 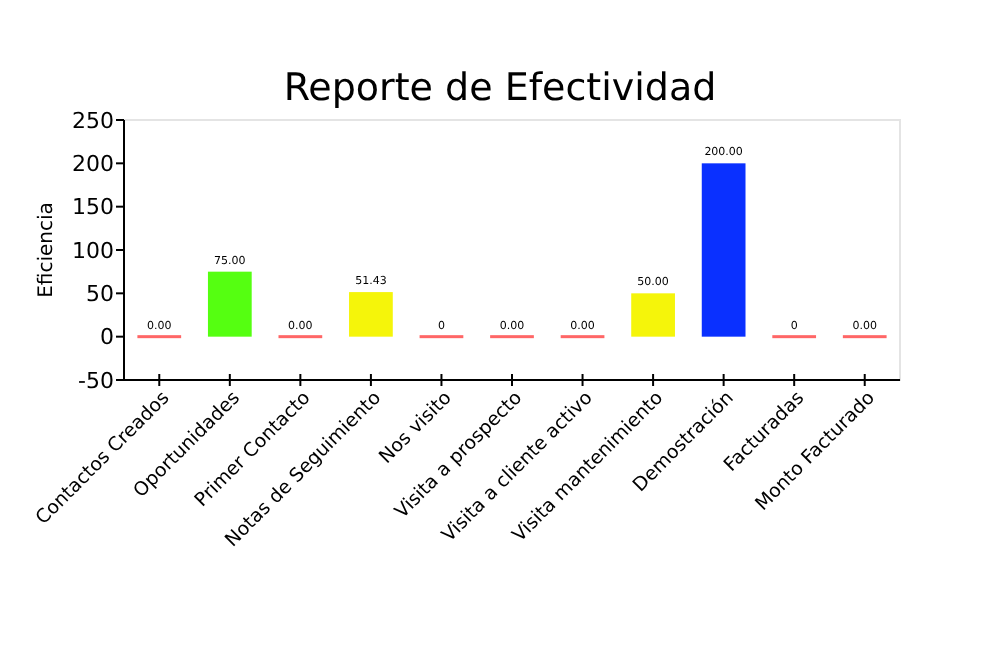 What do you see at coordinates (107, 337) in the screenshot?
I see `y-tick-label: 0` at bounding box center [107, 337].